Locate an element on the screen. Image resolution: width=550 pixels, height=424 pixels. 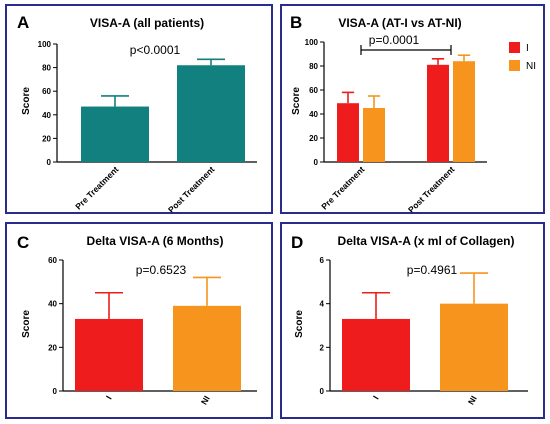
p-value: p=0.0001 is located at coordinates (394, 40).